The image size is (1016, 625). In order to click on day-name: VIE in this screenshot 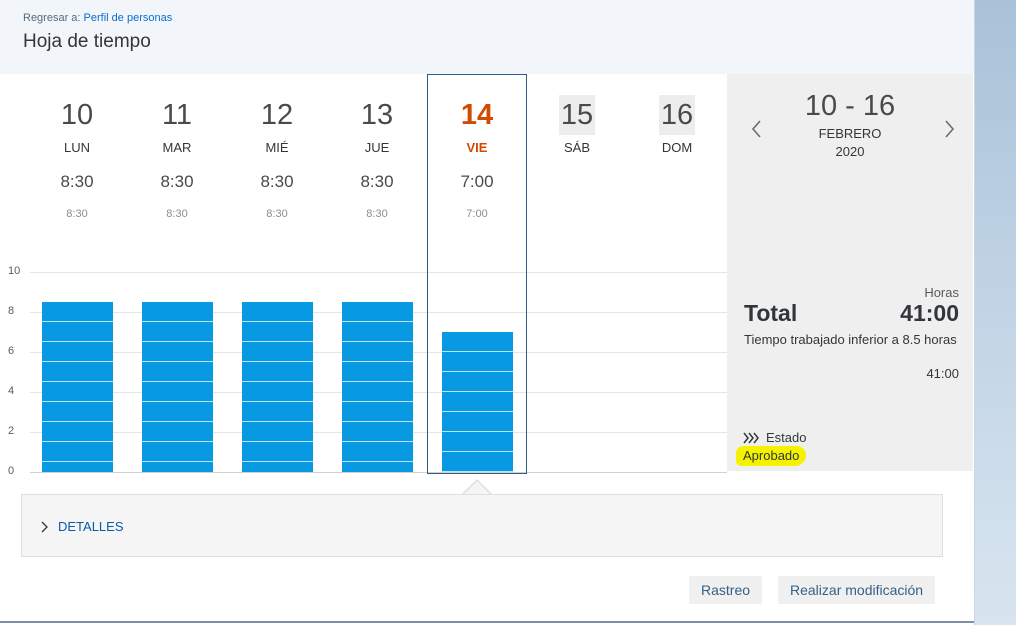, I will do `click(477, 147)`.